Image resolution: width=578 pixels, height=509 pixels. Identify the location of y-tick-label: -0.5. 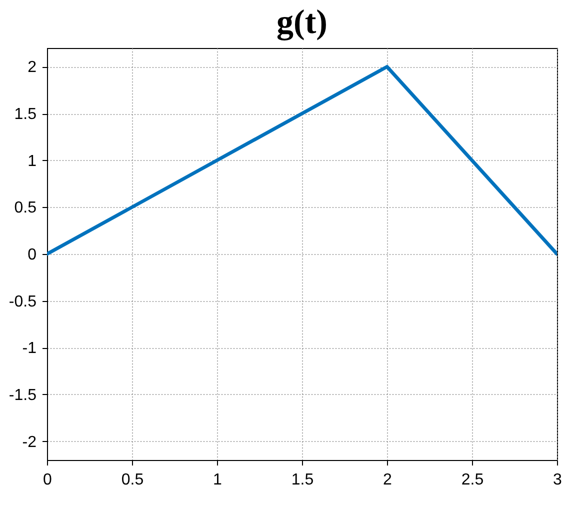
(22, 301).